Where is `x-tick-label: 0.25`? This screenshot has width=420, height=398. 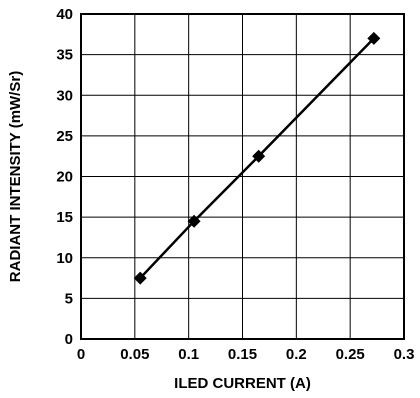 x-tick-label: 0.25 is located at coordinates (350, 354).